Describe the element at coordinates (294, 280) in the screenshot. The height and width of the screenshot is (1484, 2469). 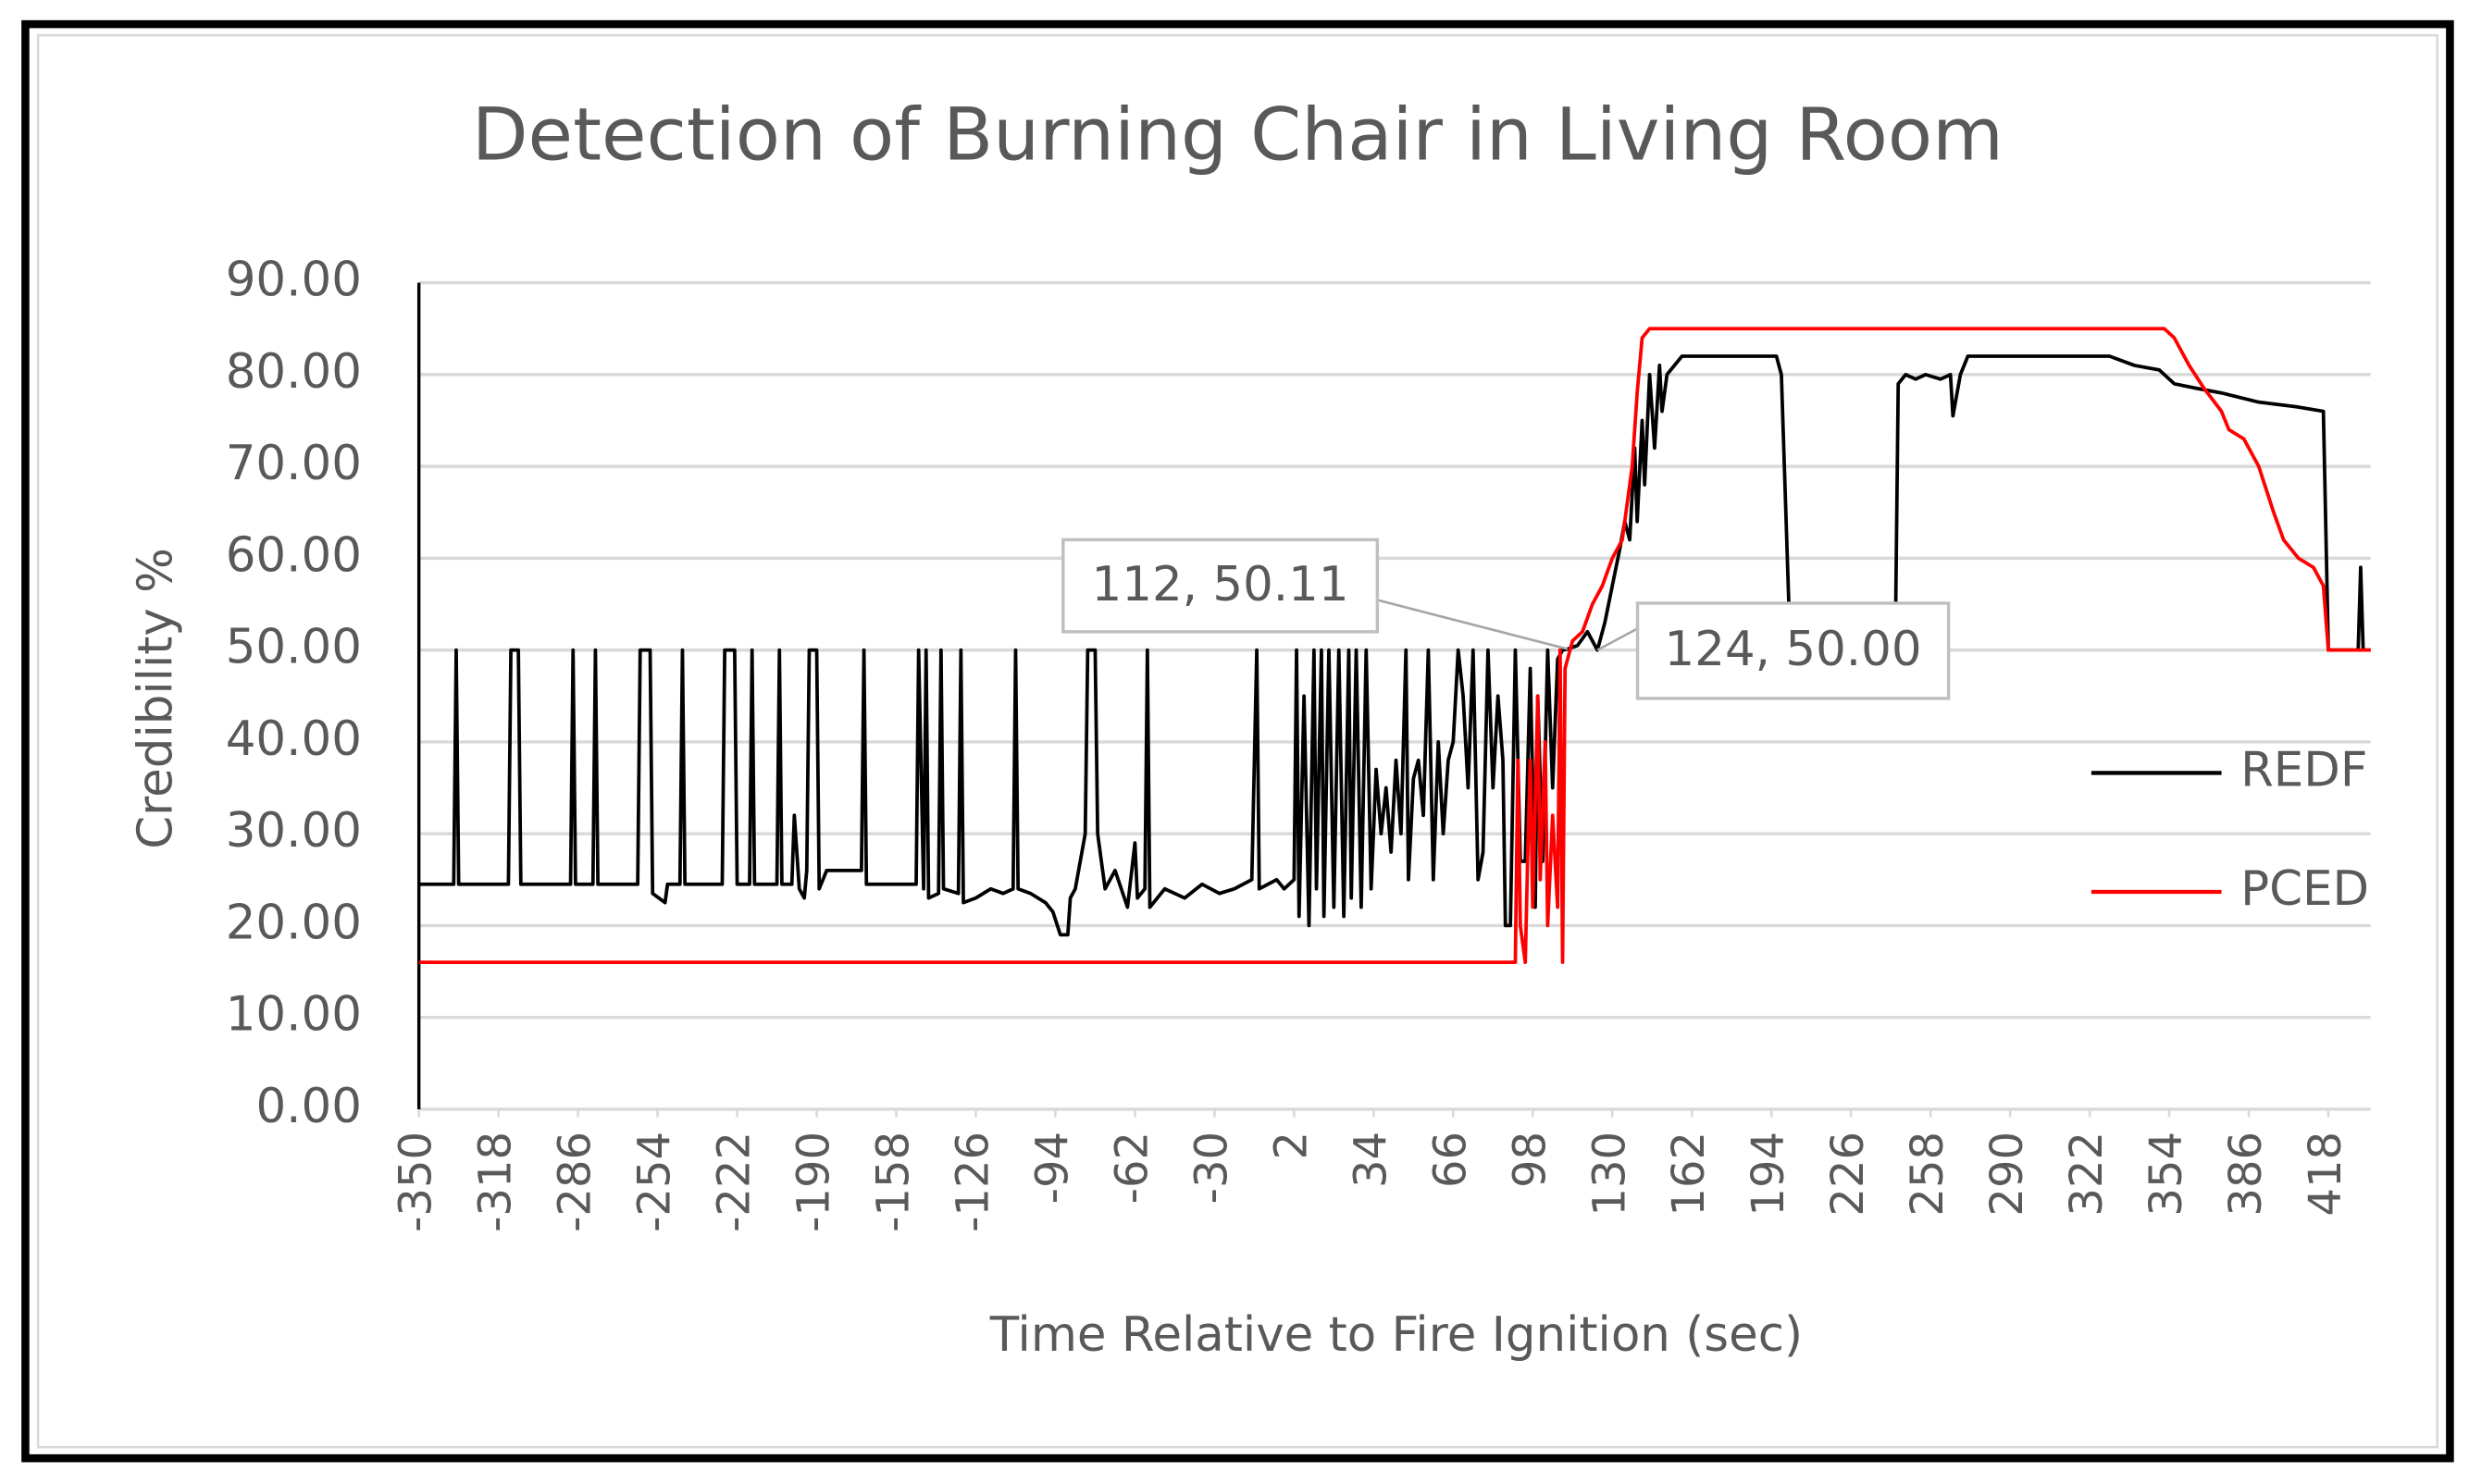
I see `y-tick-label: 90.00` at that location.